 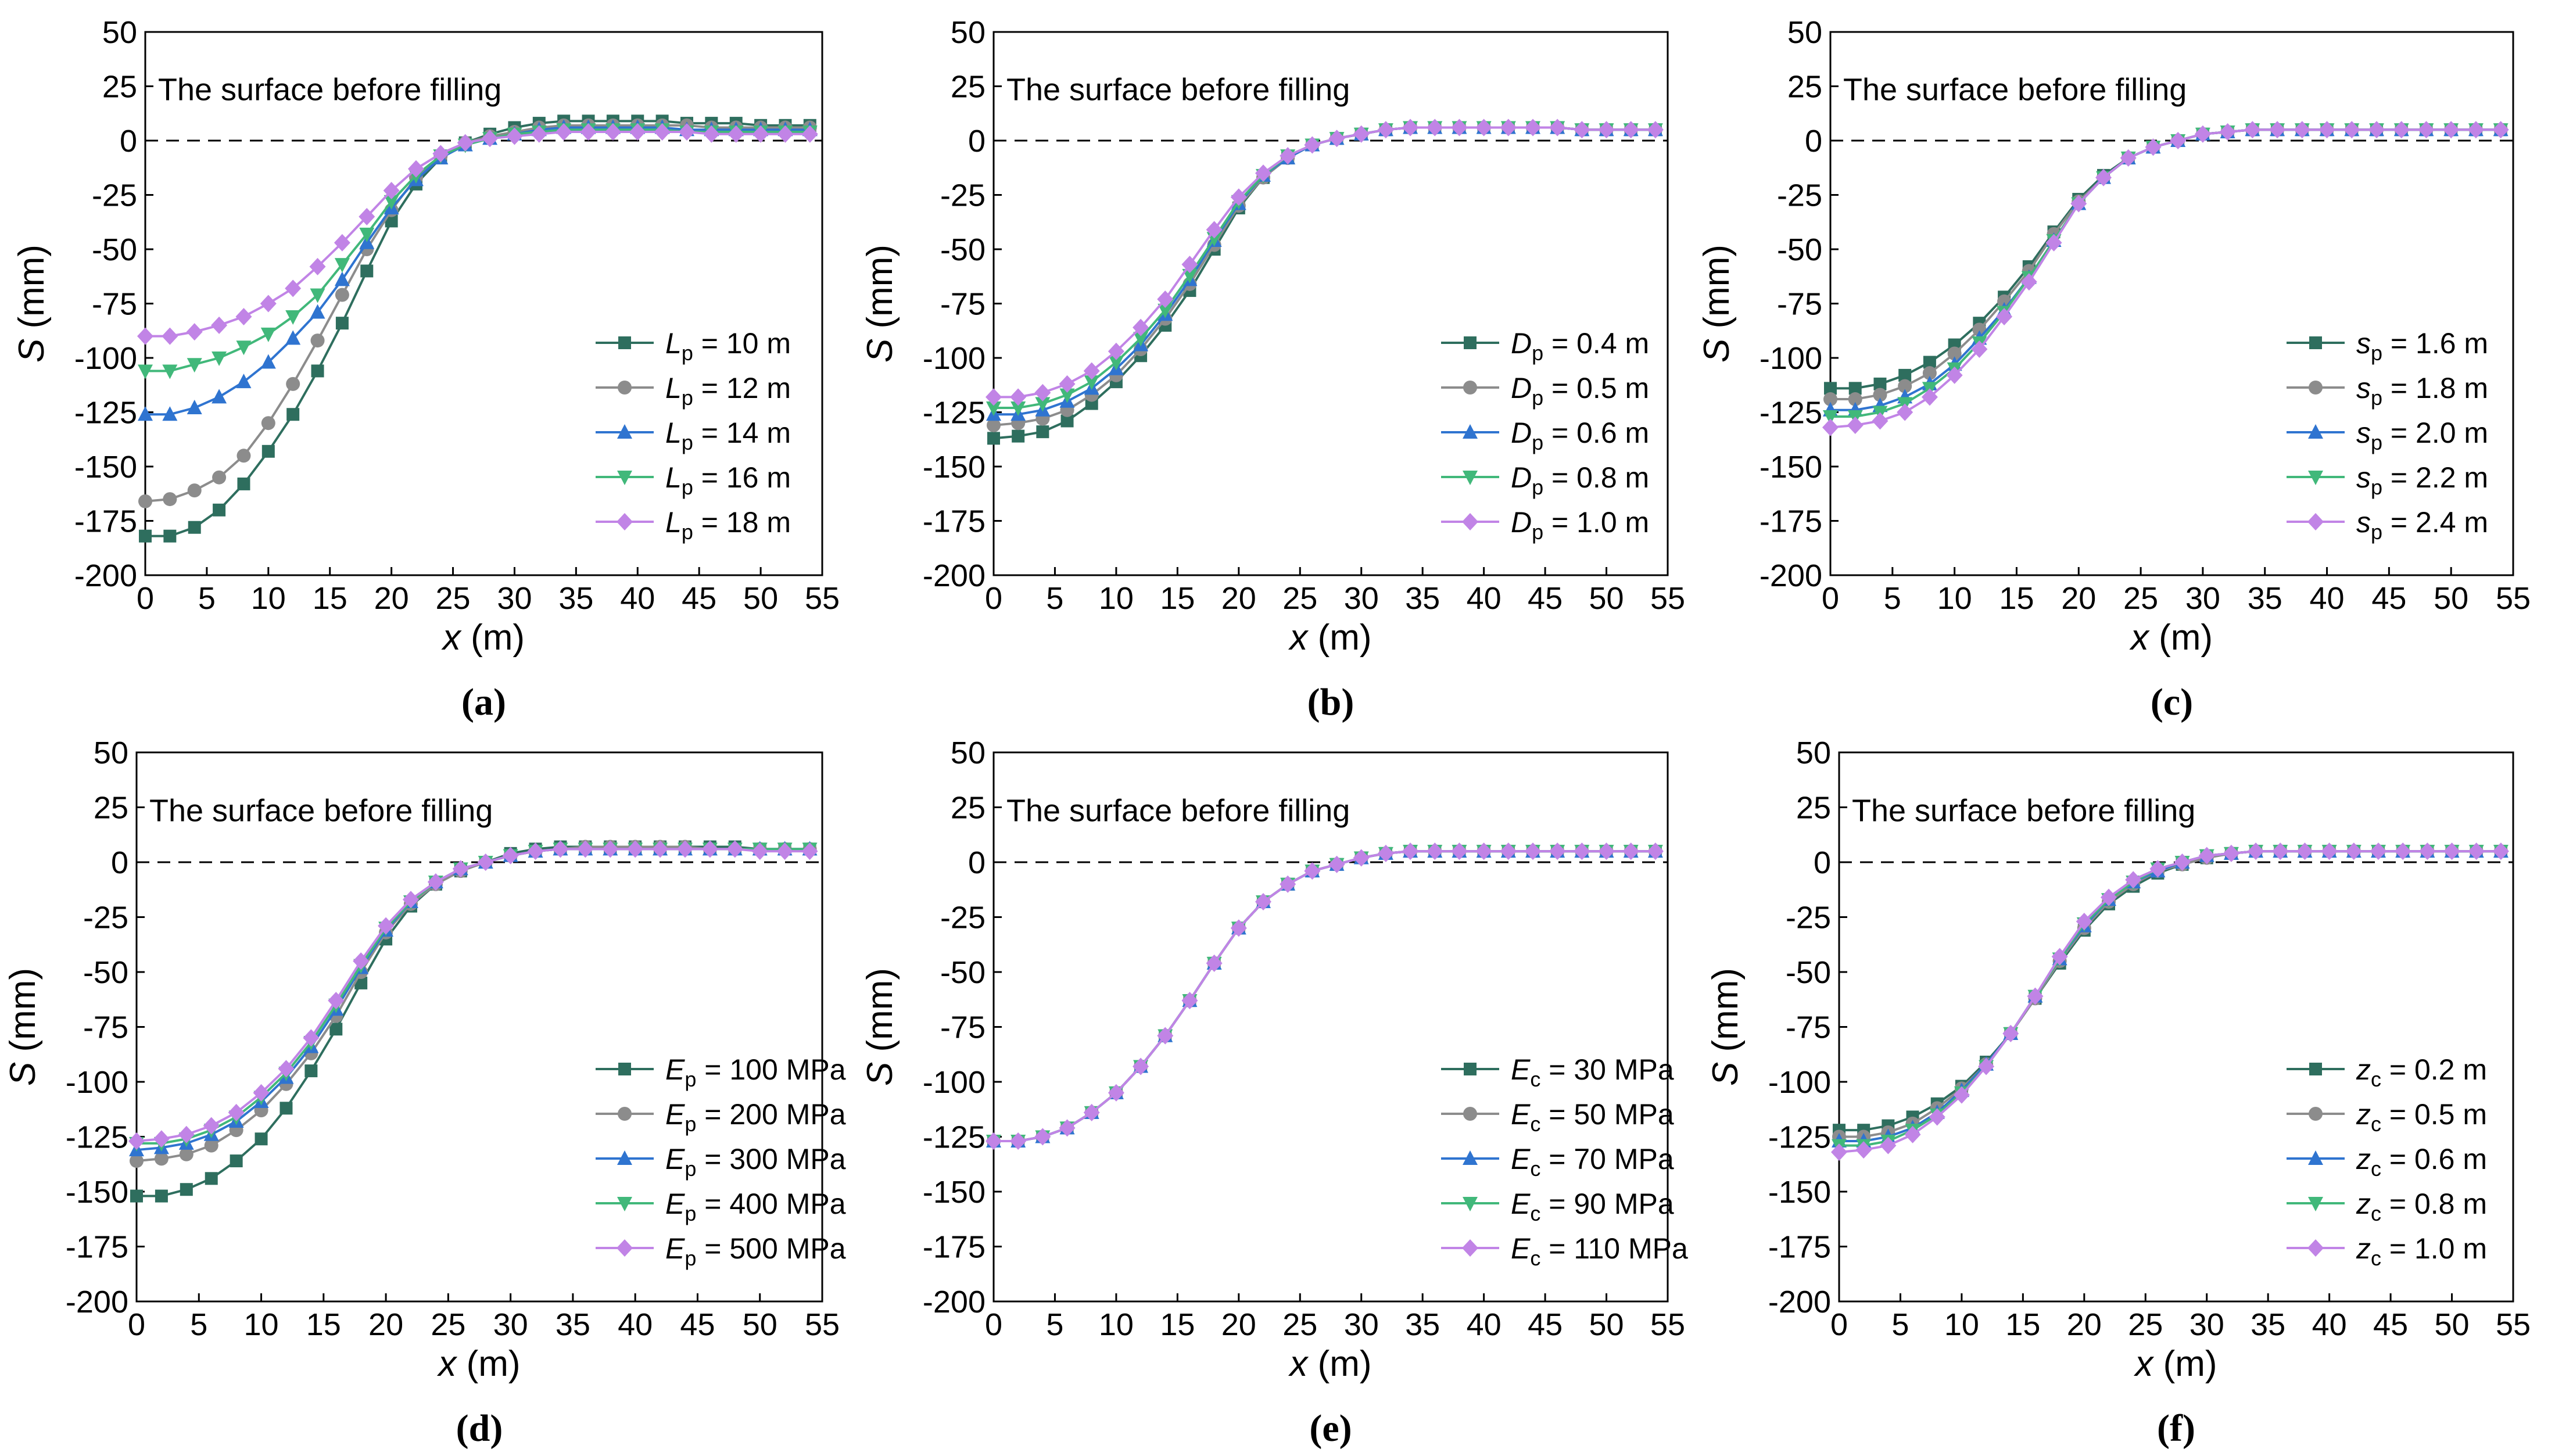 I want to click on legend-label: Ec = 30 MPa, so click(x=1592, y=1072).